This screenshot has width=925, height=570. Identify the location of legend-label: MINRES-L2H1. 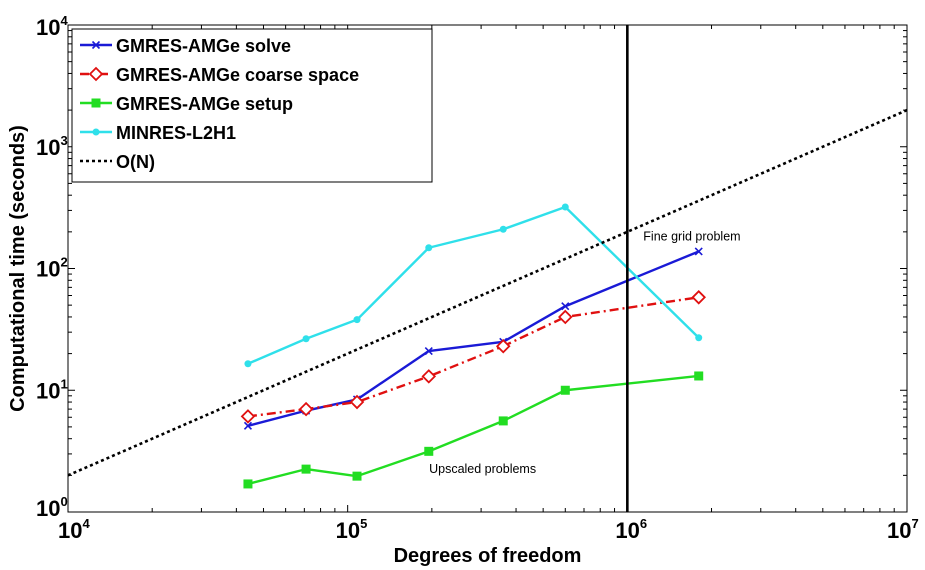
(176, 133).